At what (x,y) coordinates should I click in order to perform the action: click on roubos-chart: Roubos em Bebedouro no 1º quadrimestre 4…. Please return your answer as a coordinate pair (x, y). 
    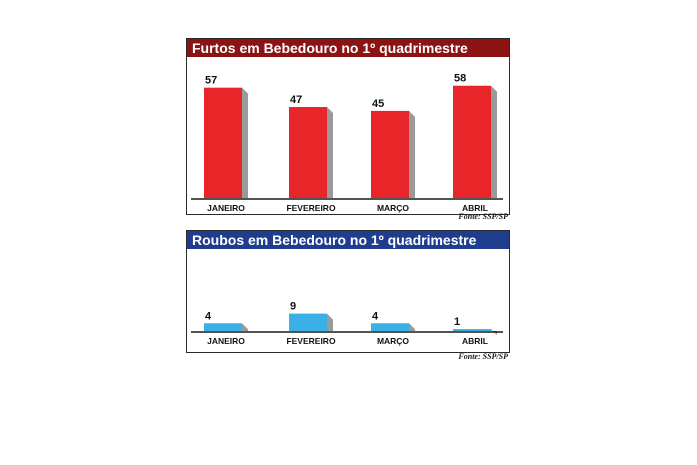
    Looking at the image, I should click on (348, 291).